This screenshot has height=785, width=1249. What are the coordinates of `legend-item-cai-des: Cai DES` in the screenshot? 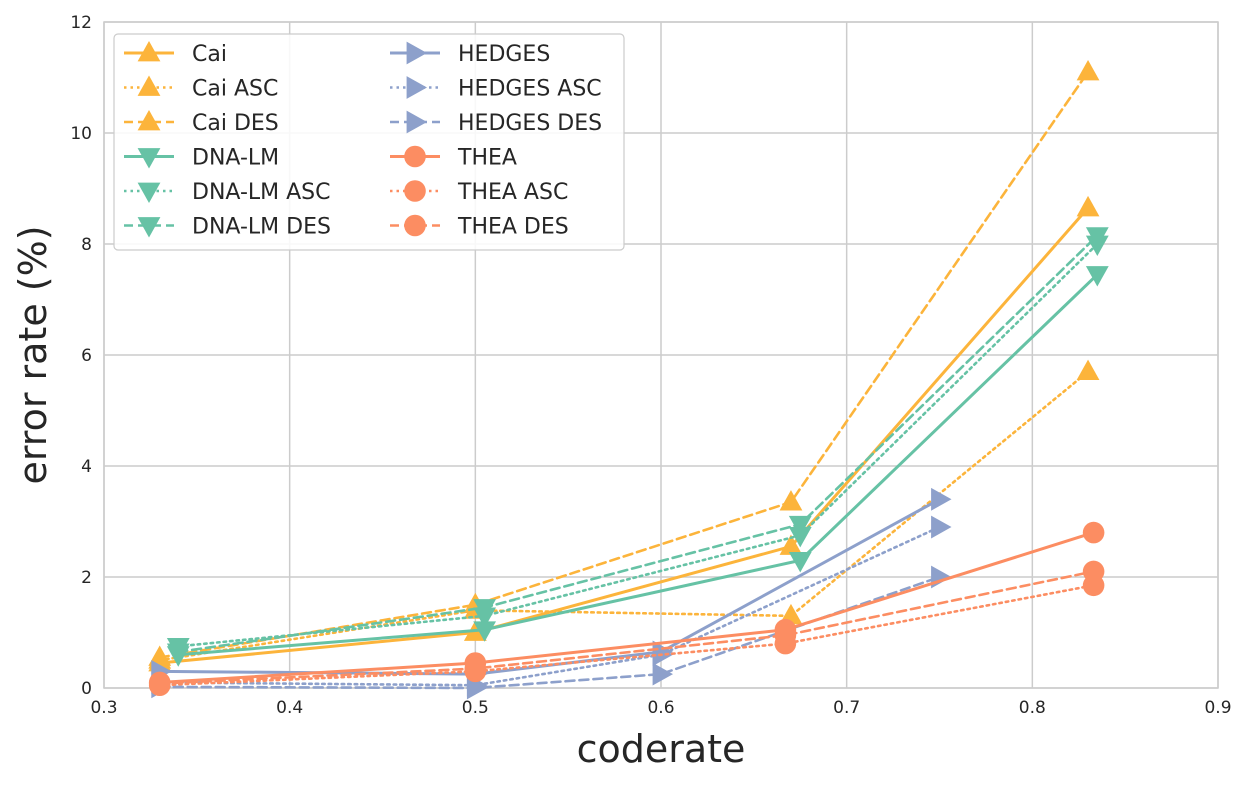 It's located at (201, 123).